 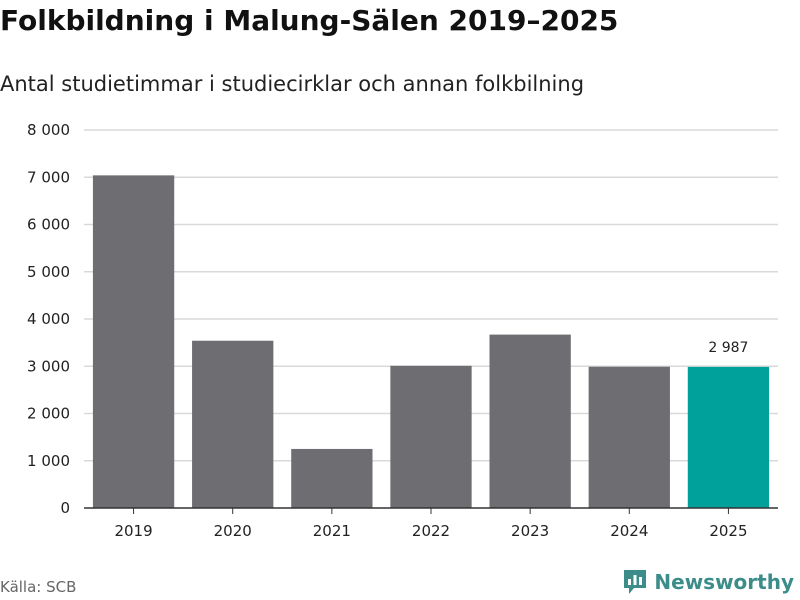 What do you see at coordinates (48, 177) in the screenshot?
I see `y-tick-label: 7 000` at bounding box center [48, 177].